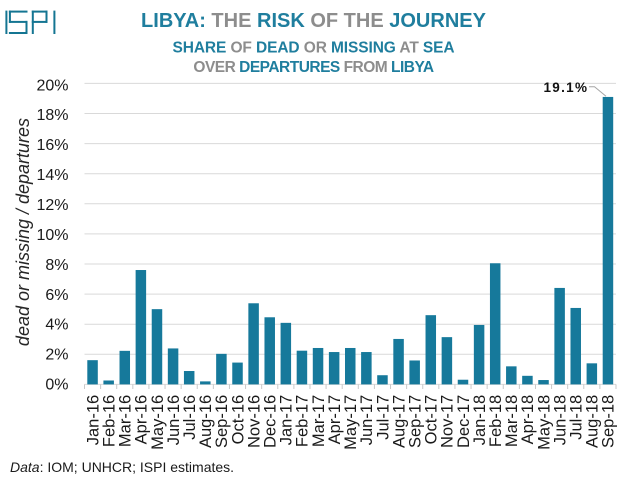 The width and height of the screenshot is (627, 478). I want to click on svg-text: 2%, so click(56, 355).